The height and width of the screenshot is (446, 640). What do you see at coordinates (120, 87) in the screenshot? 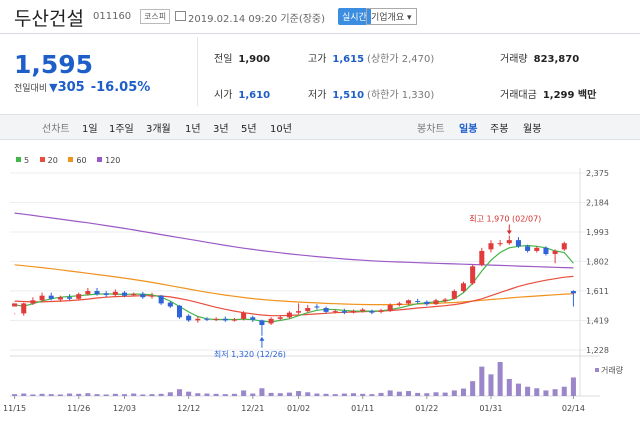
I see `change-percent: -16.05%` at bounding box center [120, 87].